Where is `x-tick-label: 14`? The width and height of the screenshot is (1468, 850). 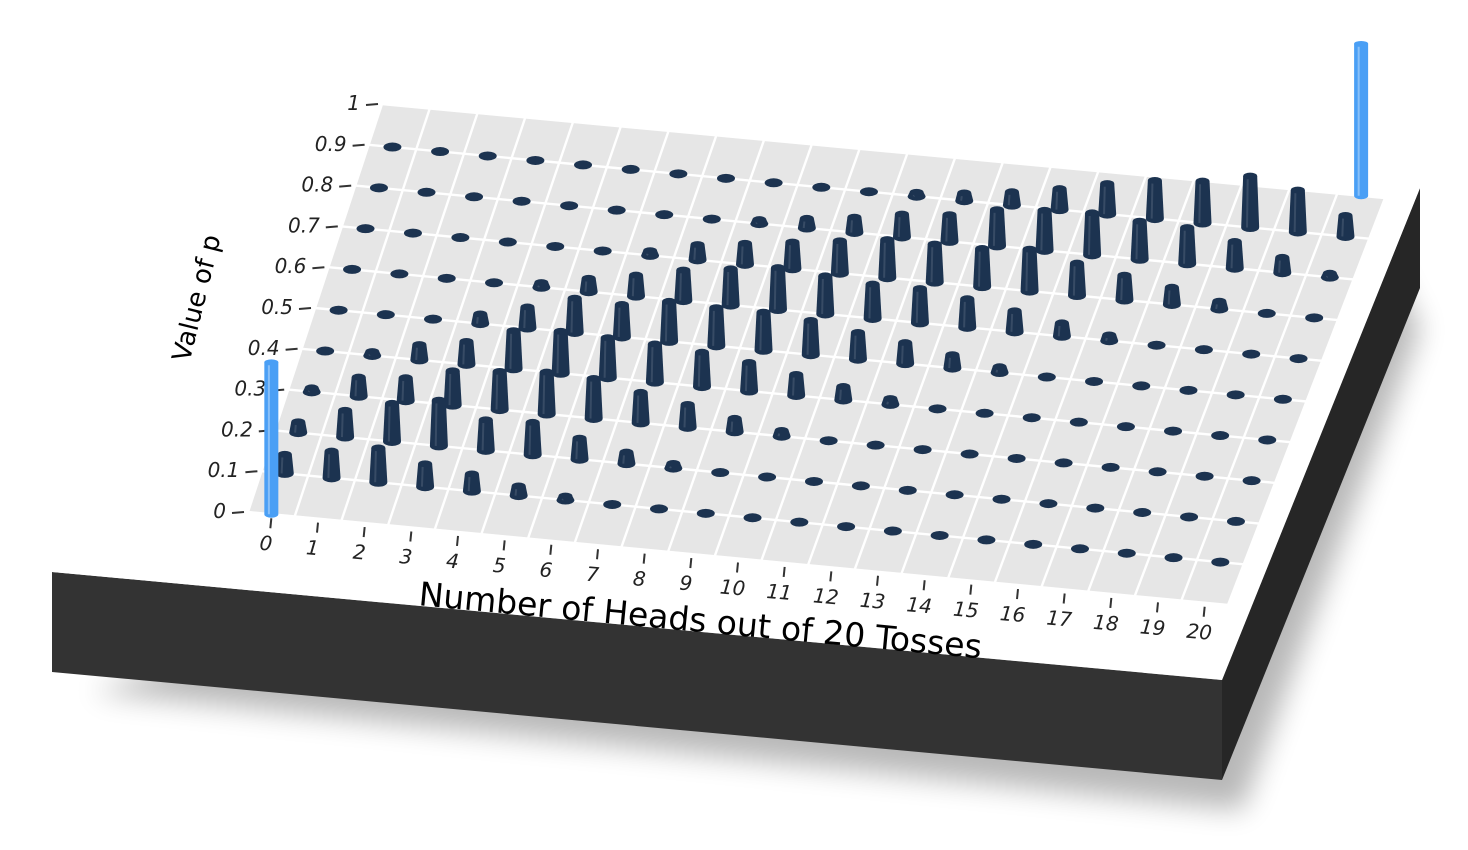 x-tick-label: 14 is located at coordinates (919, 605).